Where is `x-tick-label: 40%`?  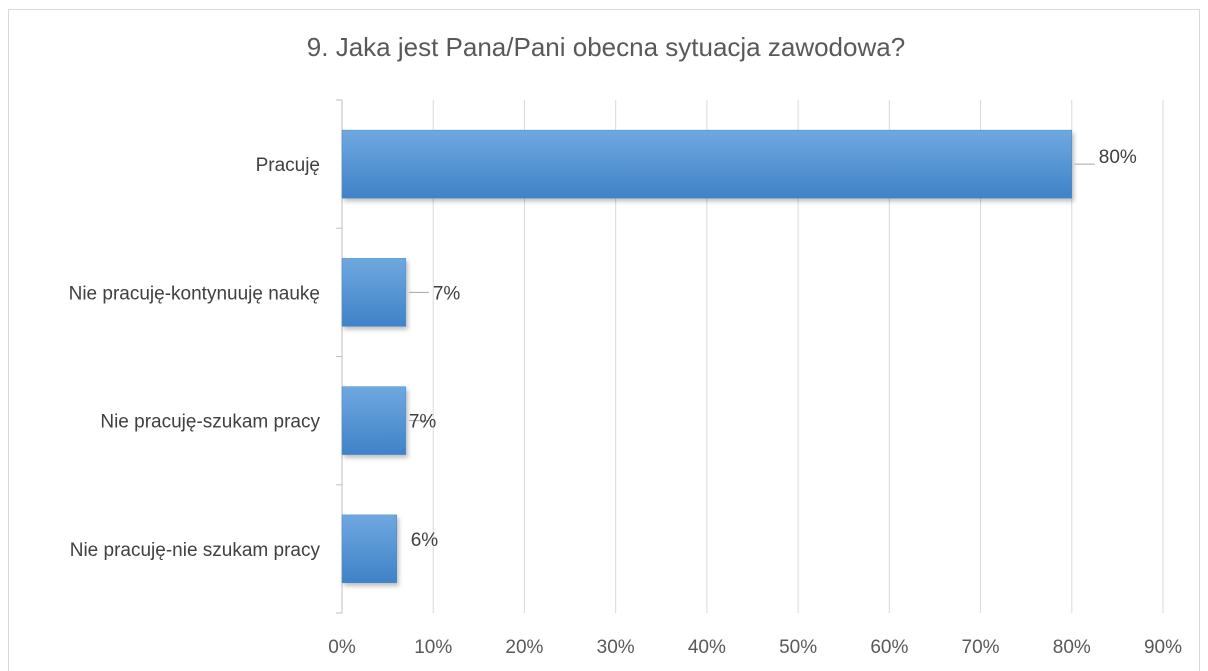 x-tick-label: 40% is located at coordinates (707, 647).